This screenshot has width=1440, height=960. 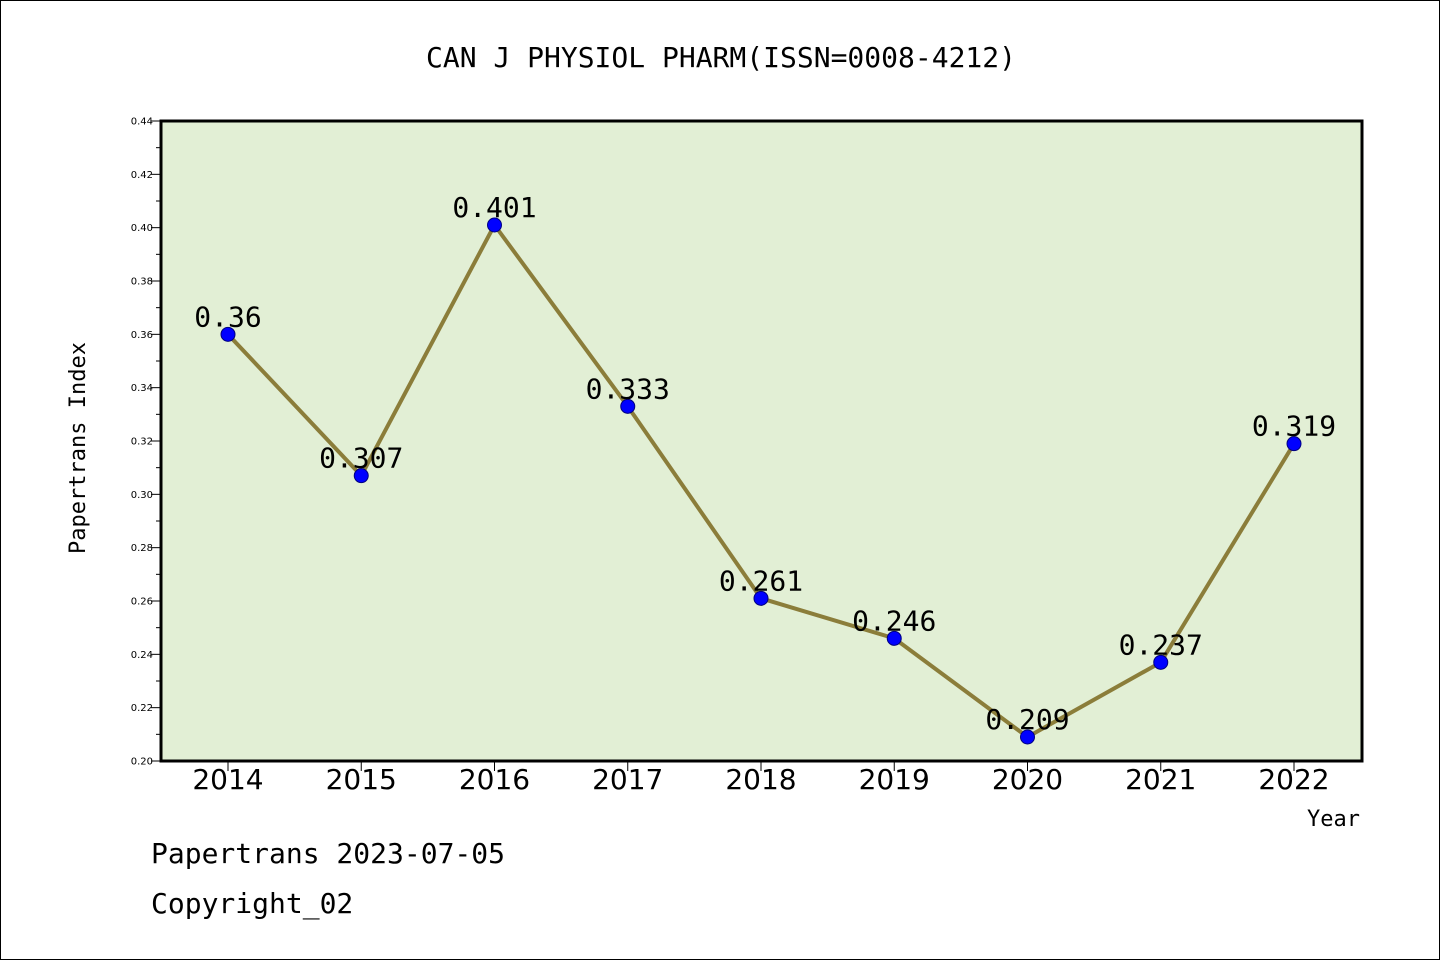 What do you see at coordinates (1027, 779) in the screenshot?
I see `x-tick-label: 2020` at bounding box center [1027, 779].